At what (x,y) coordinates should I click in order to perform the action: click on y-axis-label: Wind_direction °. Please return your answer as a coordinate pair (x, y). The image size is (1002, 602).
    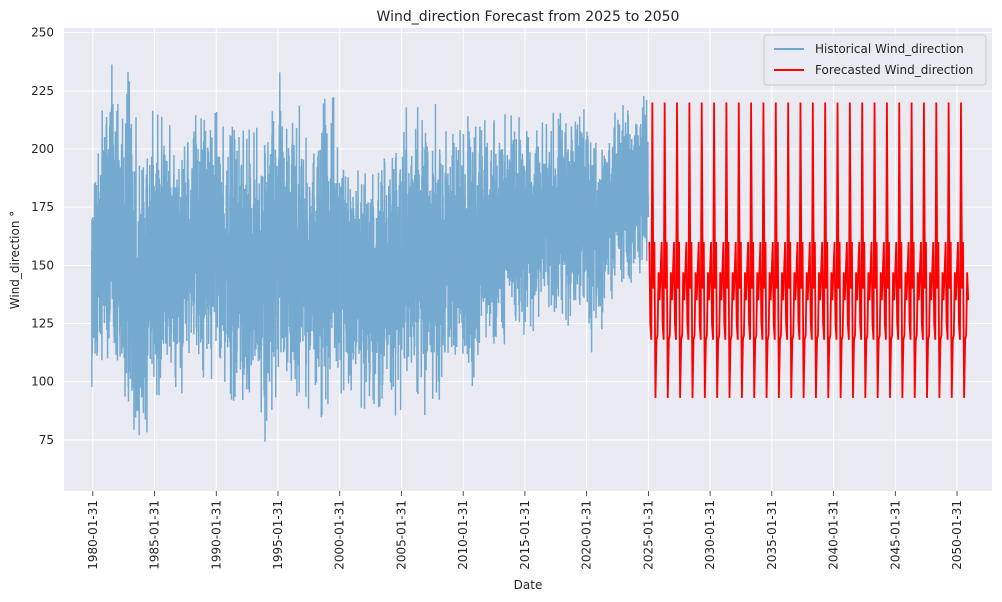
    Looking at the image, I should click on (15, 260).